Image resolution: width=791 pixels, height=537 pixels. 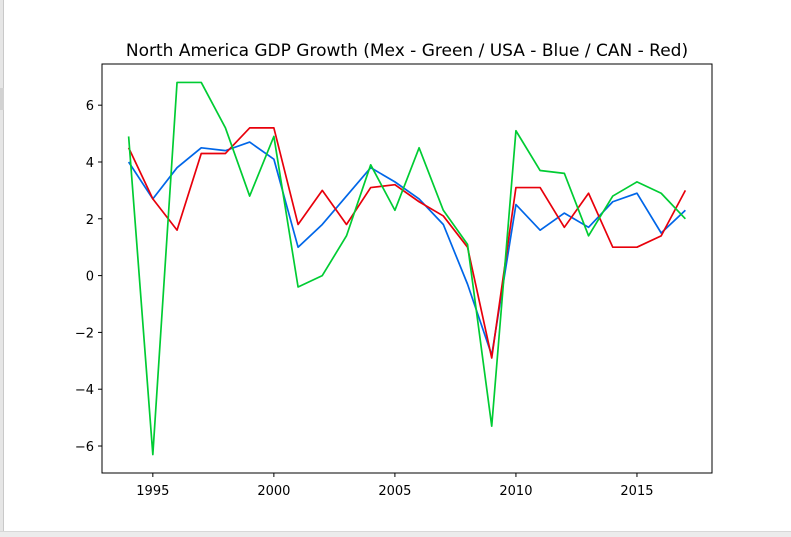 I want to click on y-tick-label: 2, so click(x=90, y=220).